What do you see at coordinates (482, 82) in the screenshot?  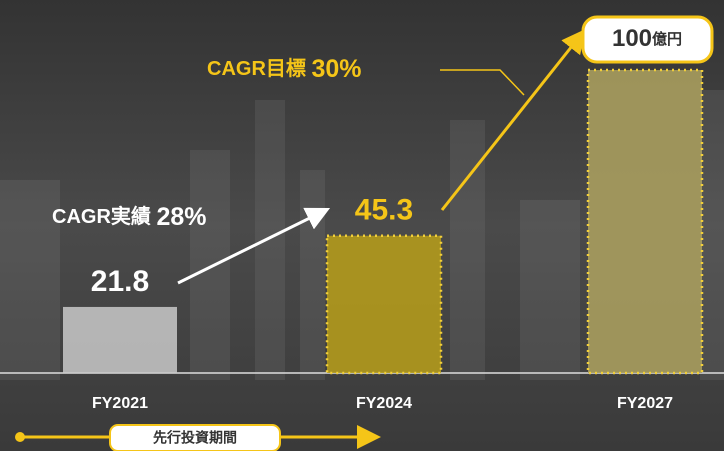 I see `leader-line` at bounding box center [482, 82].